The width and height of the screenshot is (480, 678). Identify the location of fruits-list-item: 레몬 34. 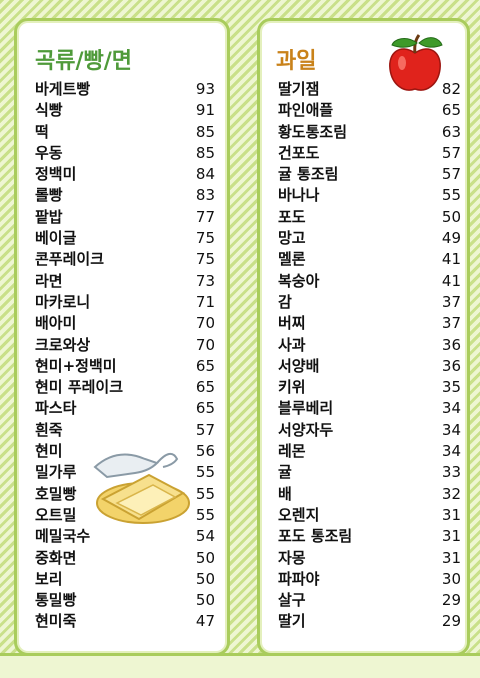
(363, 451).